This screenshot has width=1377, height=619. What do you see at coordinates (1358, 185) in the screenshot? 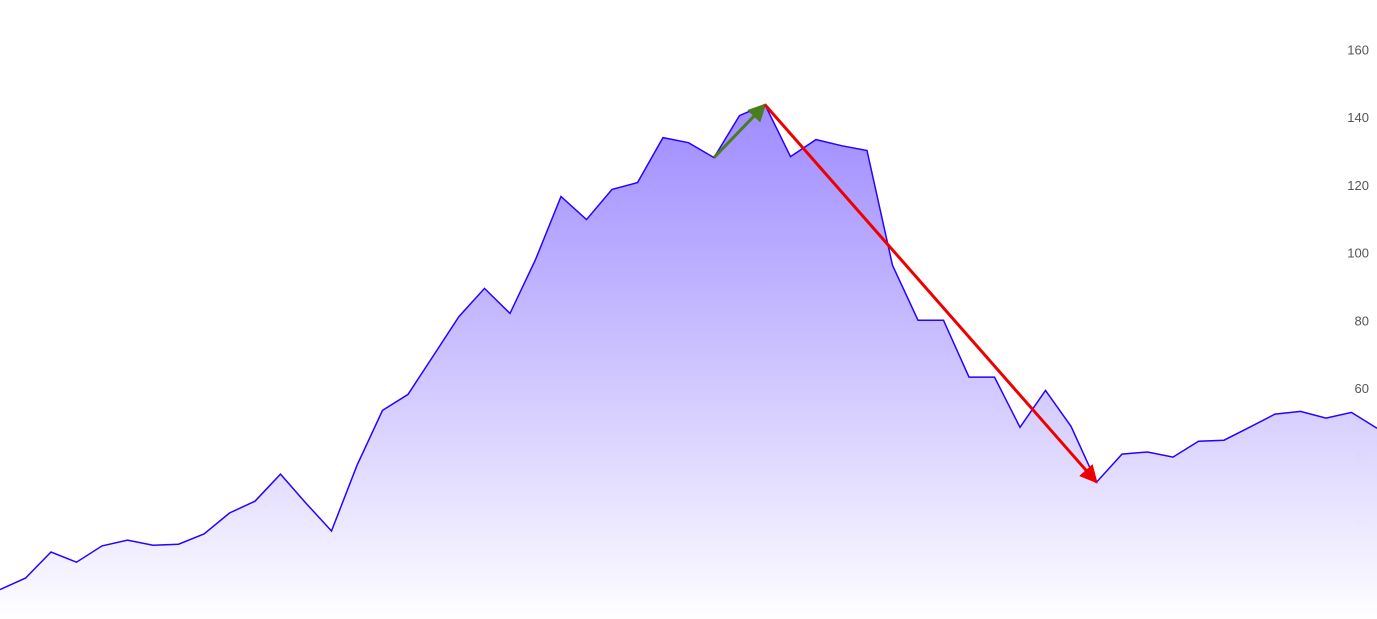
I see `y-tick-label: 120` at bounding box center [1358, 185].